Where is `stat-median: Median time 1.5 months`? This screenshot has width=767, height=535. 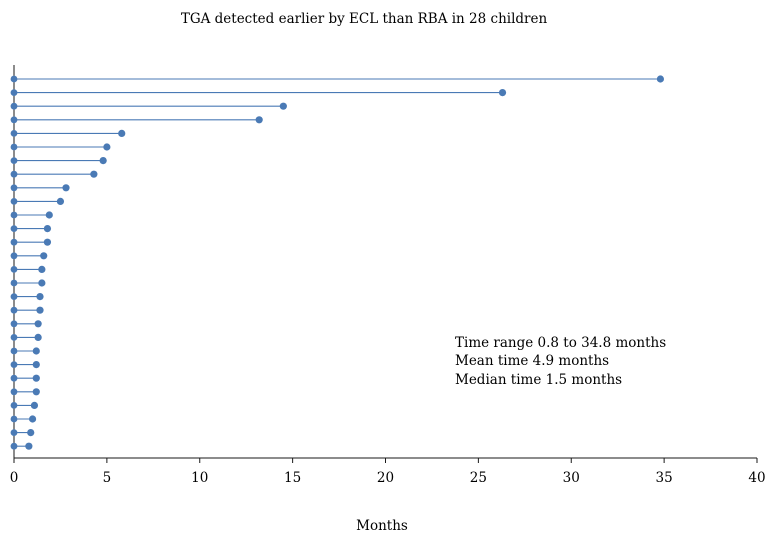
stat-median: Median time 1.5 months is located at coordinates (538, 380).